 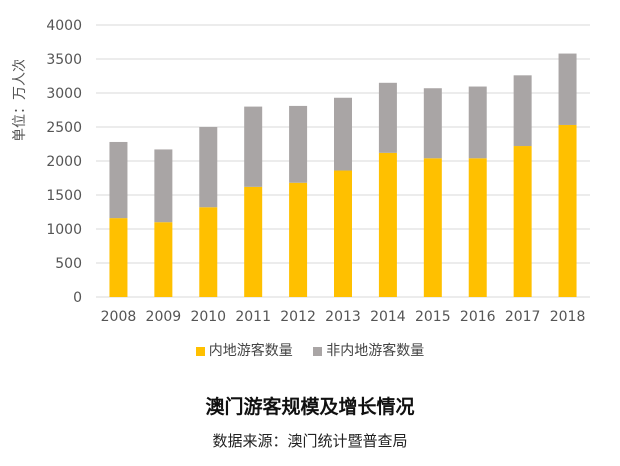 I want to click on y-tick-label: 2500, so click(x=64, y=128).